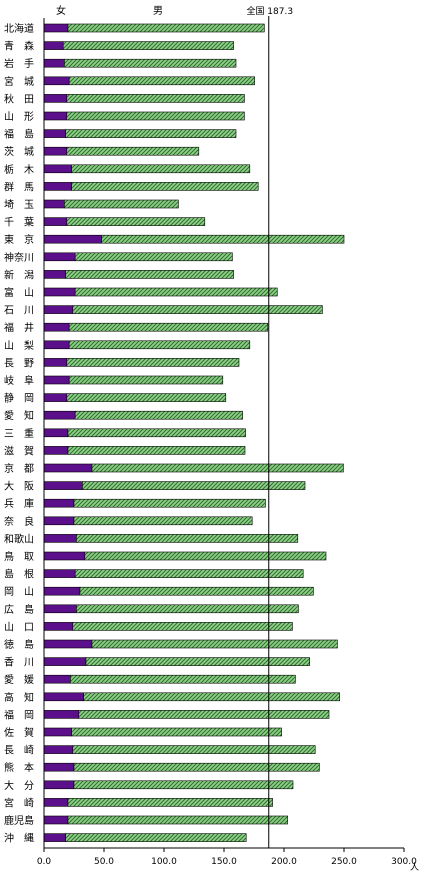 Image resolution: width=430 pixels, height=880 pixels. Describe the element at coordinates (19, 486) in the screenshot. I see `category-label: 大 阪` at that location.